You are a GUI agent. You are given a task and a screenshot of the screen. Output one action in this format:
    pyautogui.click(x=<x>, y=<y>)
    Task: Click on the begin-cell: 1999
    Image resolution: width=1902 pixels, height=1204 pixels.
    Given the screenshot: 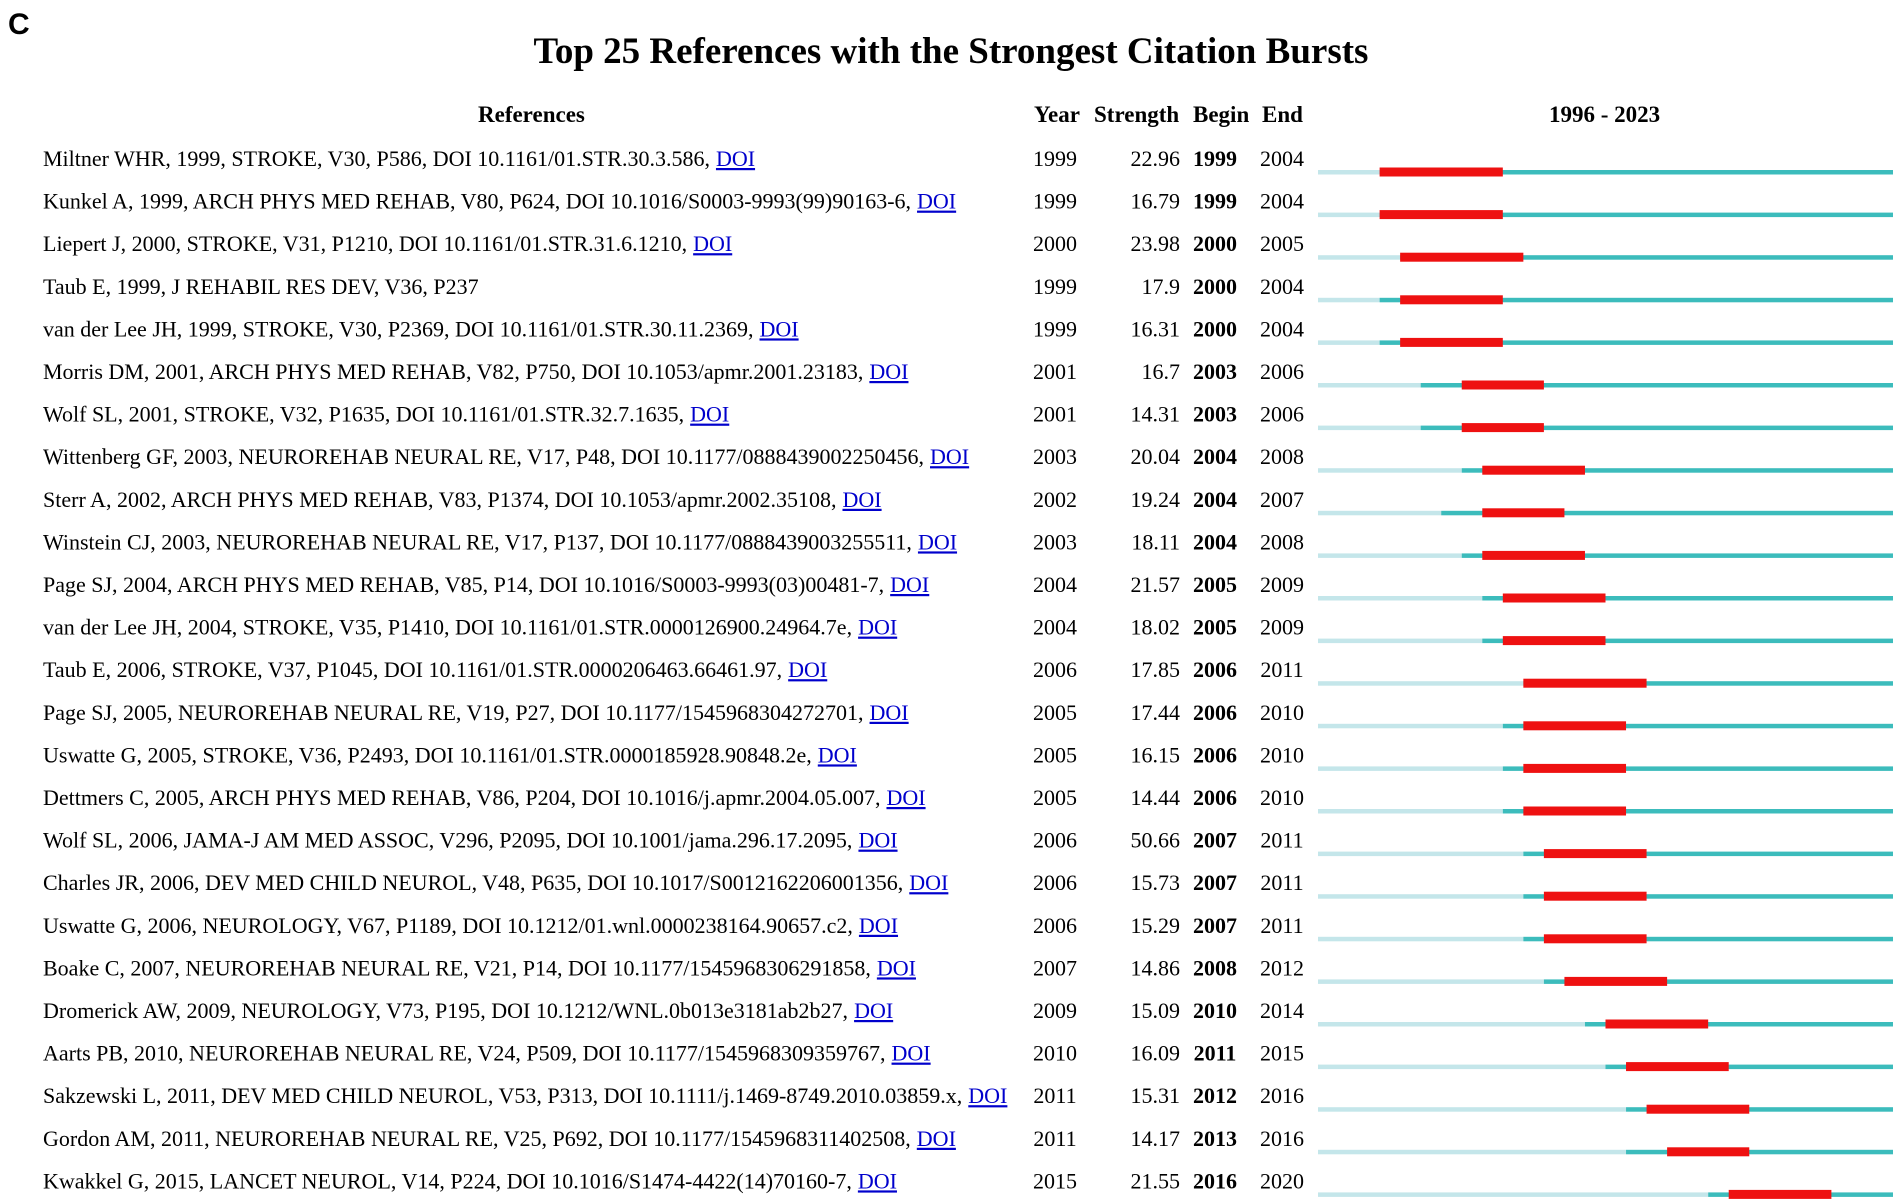 What is the action you would take?
    pyautogui.click(x=1215, y=158)
    